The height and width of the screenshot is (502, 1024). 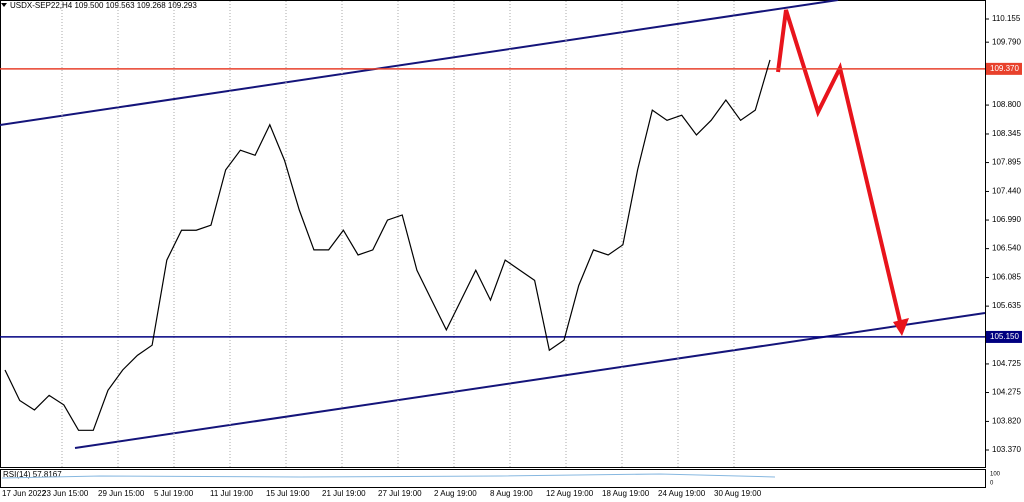 What do you see at coordinates (32, 474) in the screenshot?
I see `rsi-label: RSI(14) 57.8167` at bounding box center [32, 474].